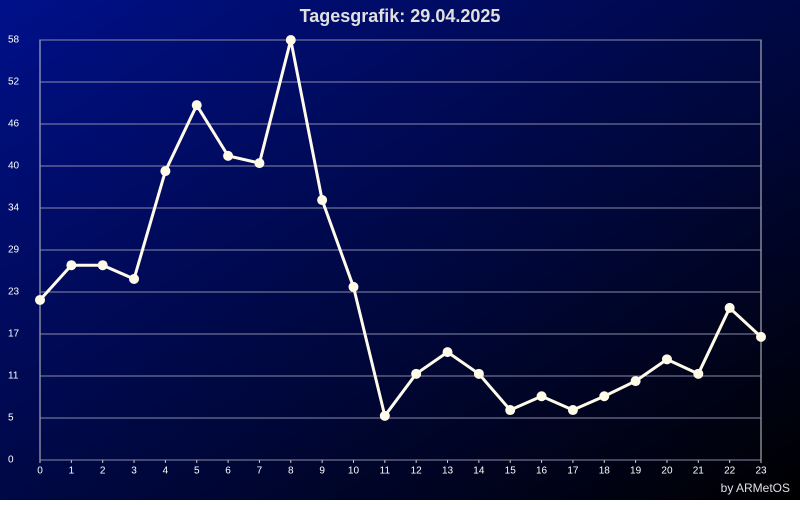  I want to click on x-tick-label: 1, so click(72, 471).